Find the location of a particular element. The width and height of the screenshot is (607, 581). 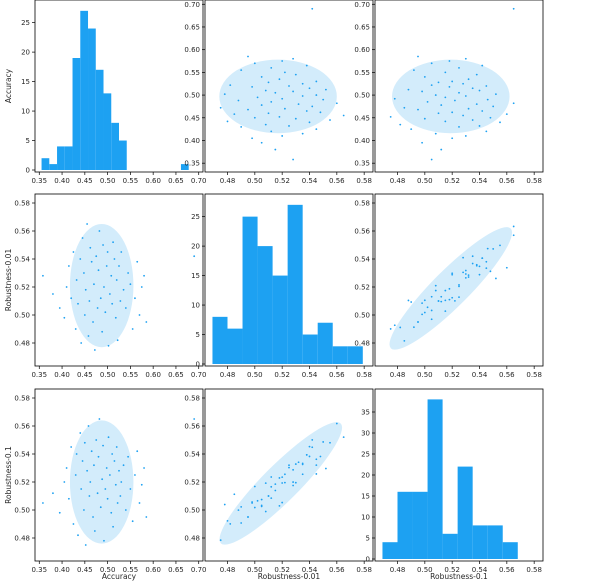

axes-frame is located at coordinates (459, 86).